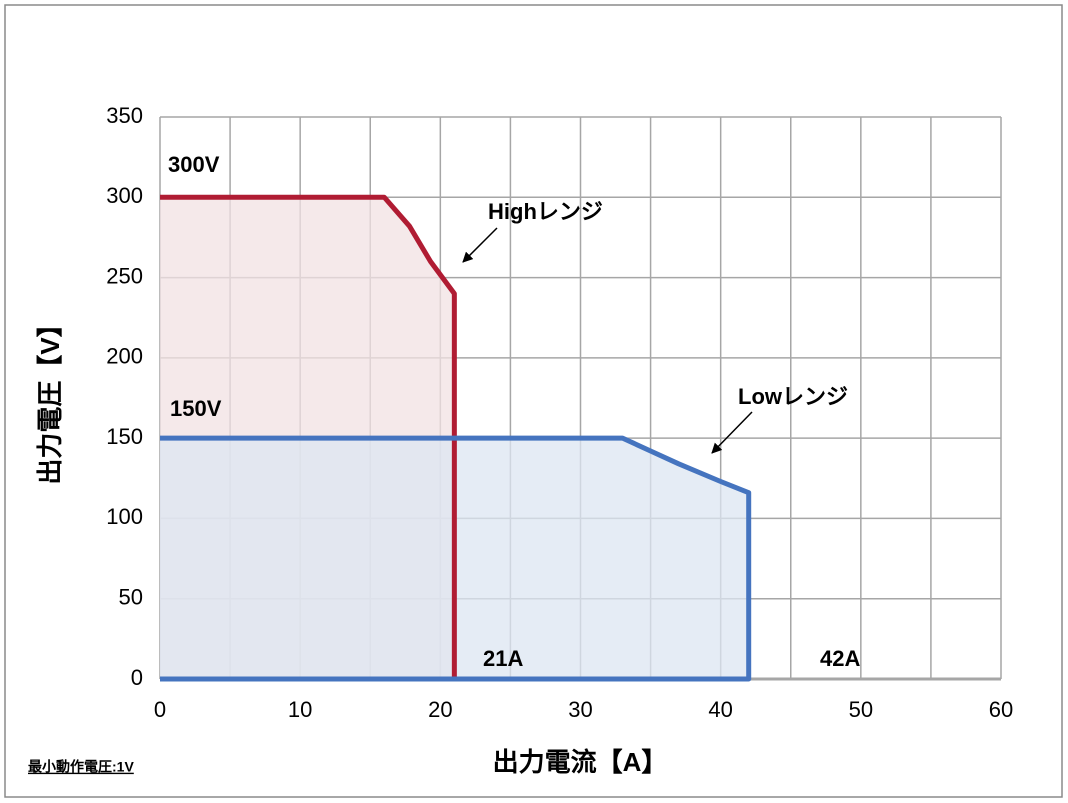 This screenshot has width=1068, height=803. Describe the element at coordinates (194, 164) in the screenshot. I see `annotation: 300V` at that location.